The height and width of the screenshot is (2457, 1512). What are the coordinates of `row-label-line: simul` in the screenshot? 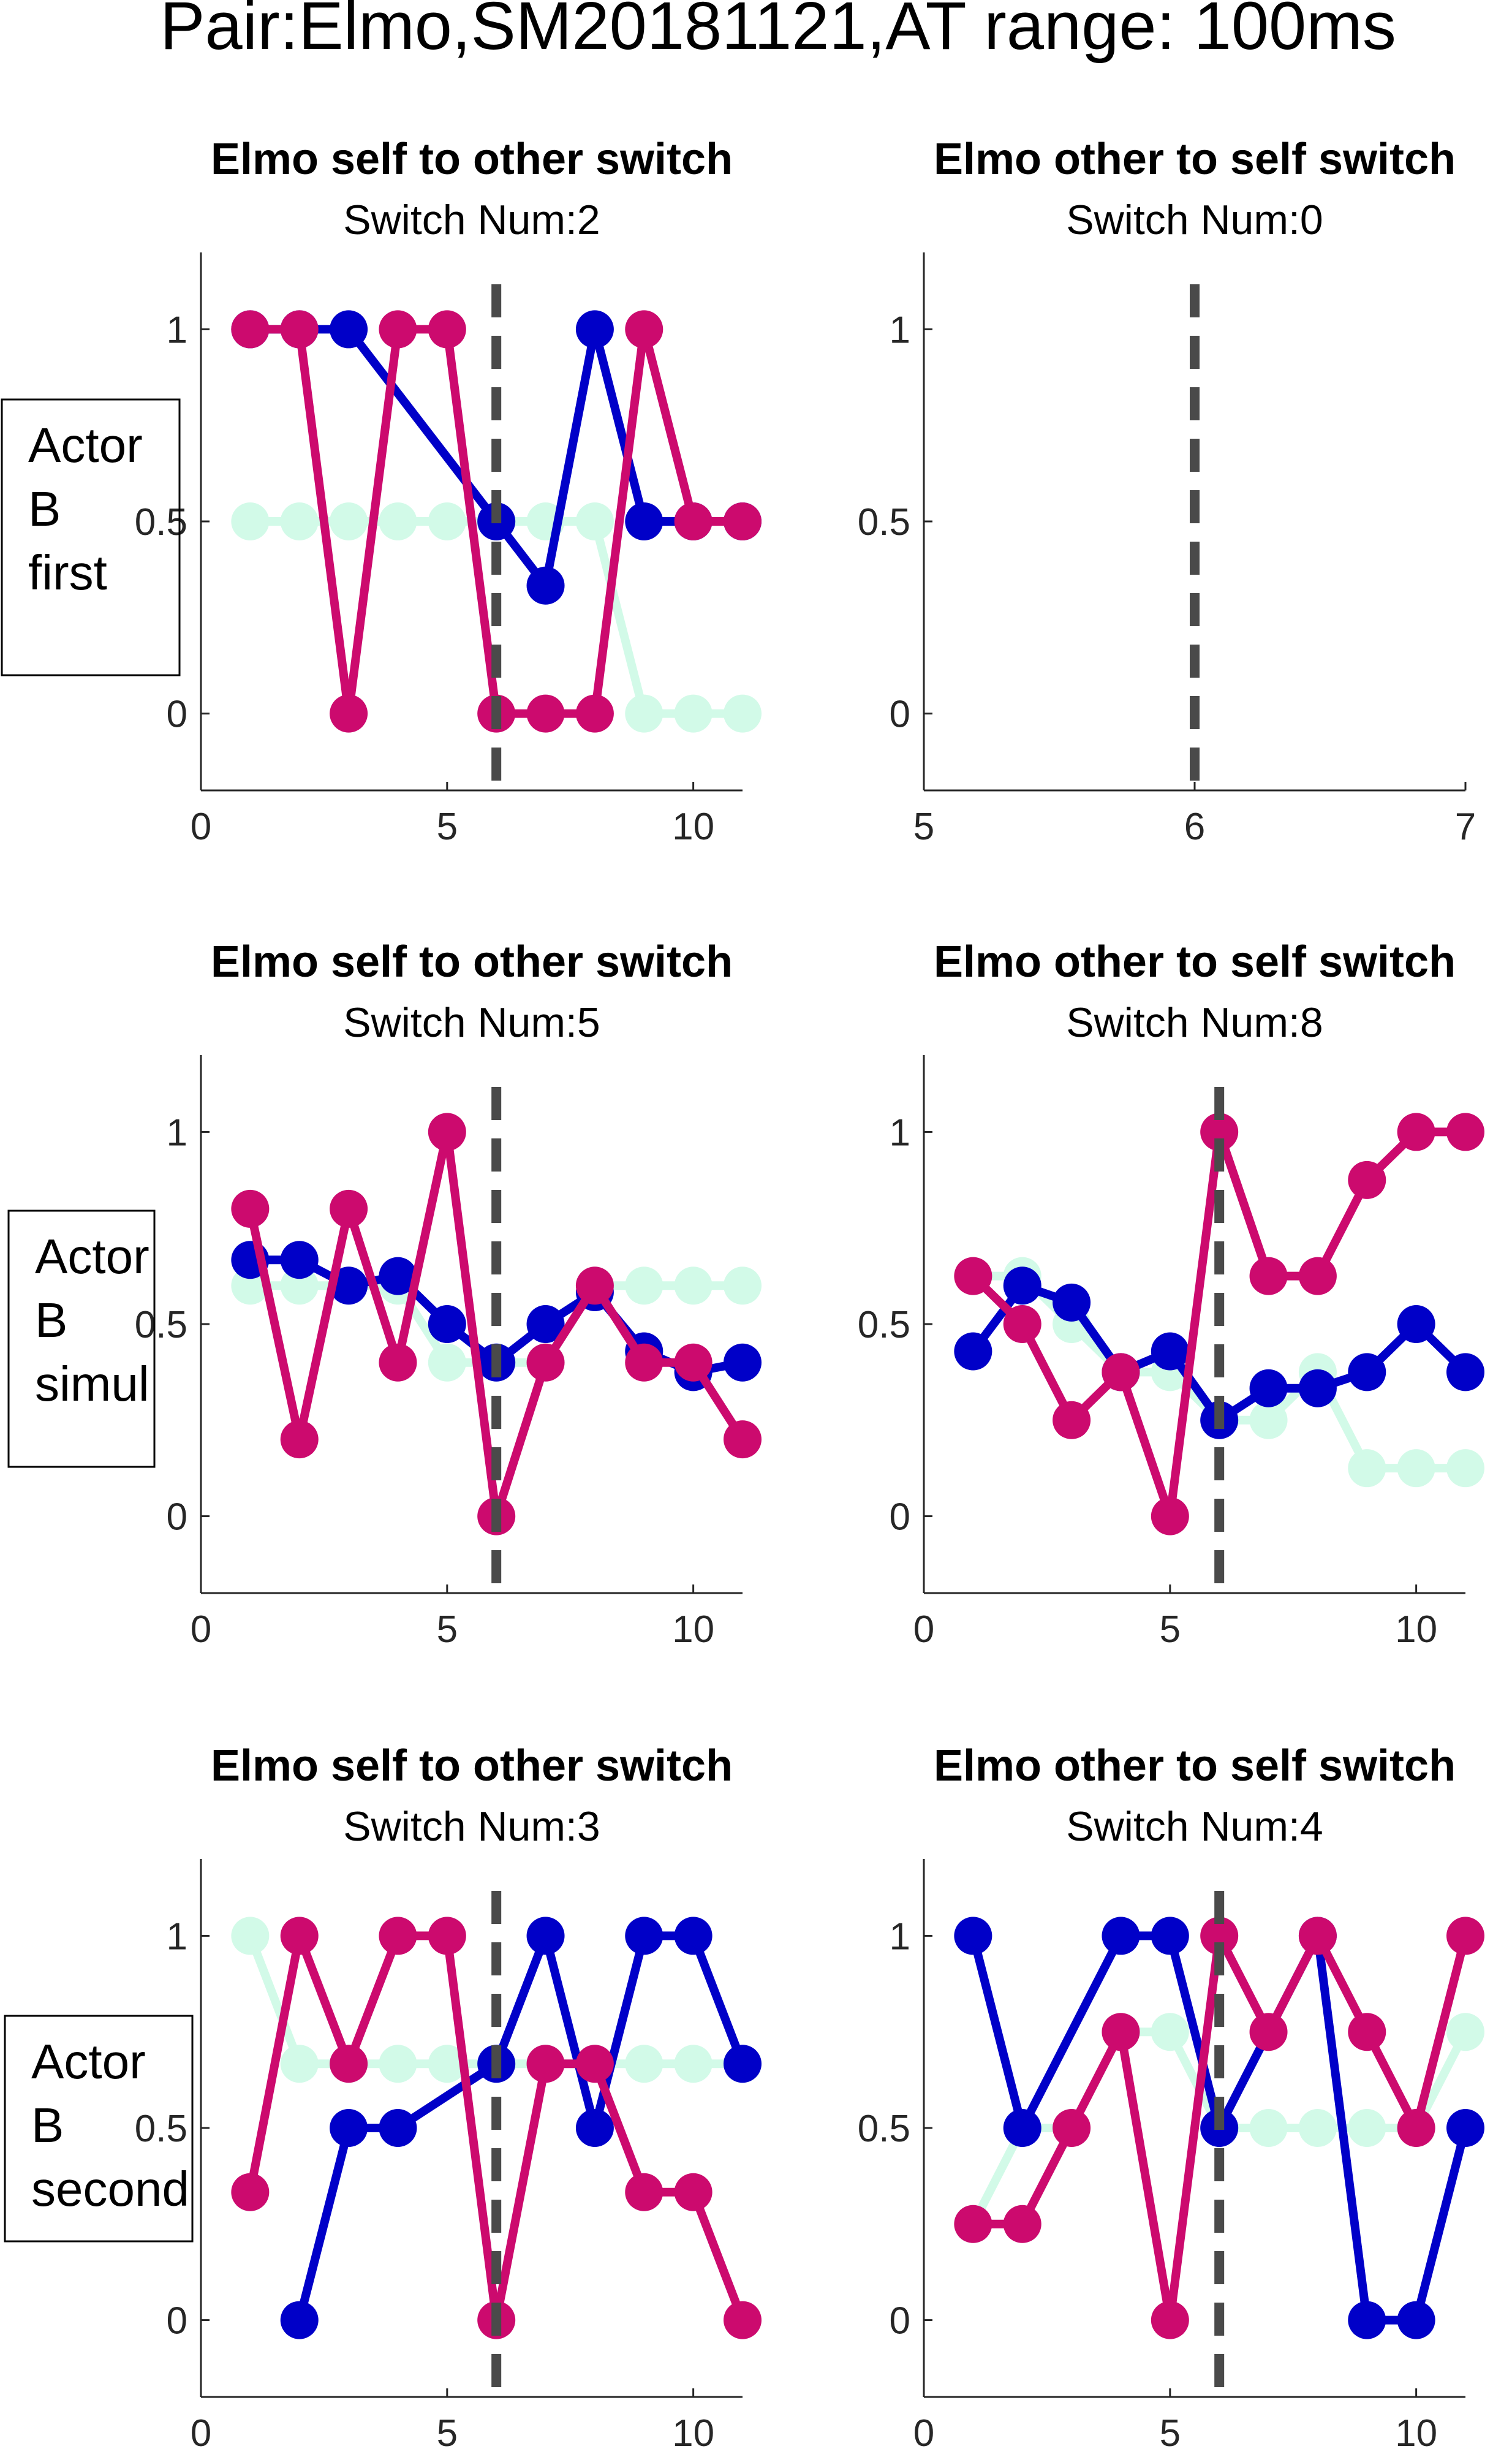 It's located at (92, 1384).